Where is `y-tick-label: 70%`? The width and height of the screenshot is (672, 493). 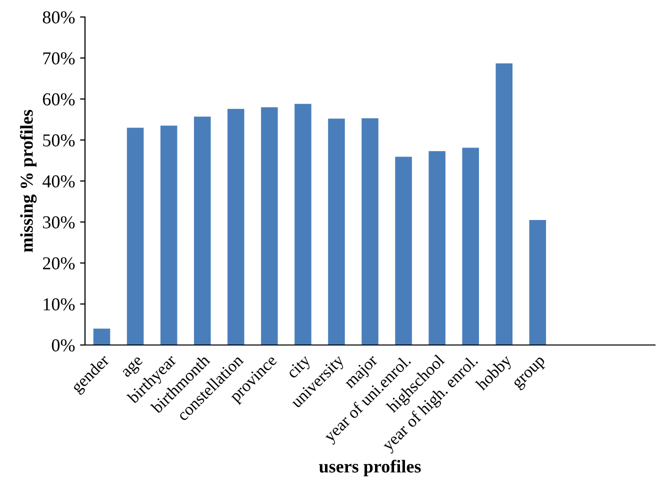 y-tick-label: 70% is located at coordinates (59, 58).